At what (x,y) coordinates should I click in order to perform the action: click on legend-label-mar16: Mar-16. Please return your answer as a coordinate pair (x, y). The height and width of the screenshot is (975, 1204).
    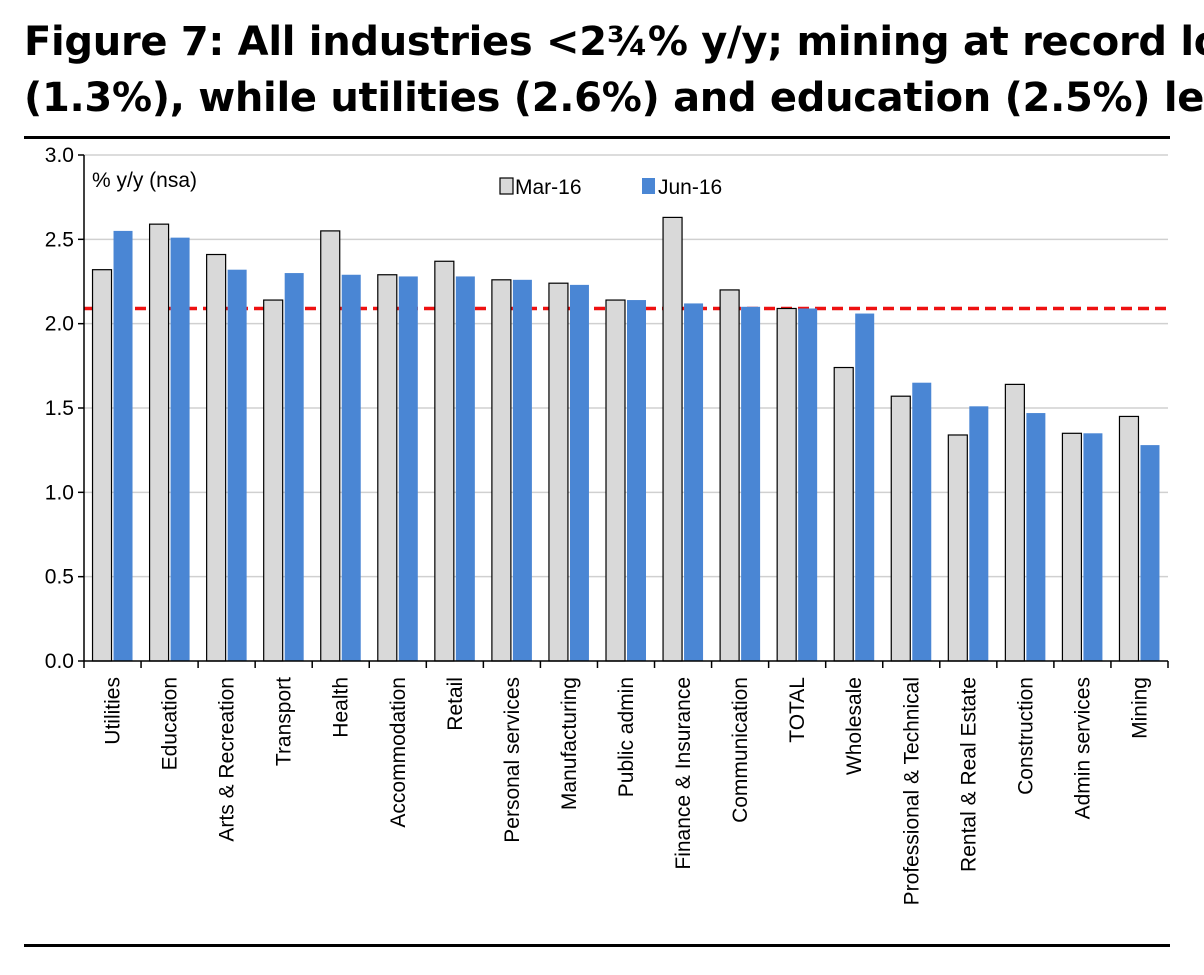
    Looking at the image, I should click on (548, 187).